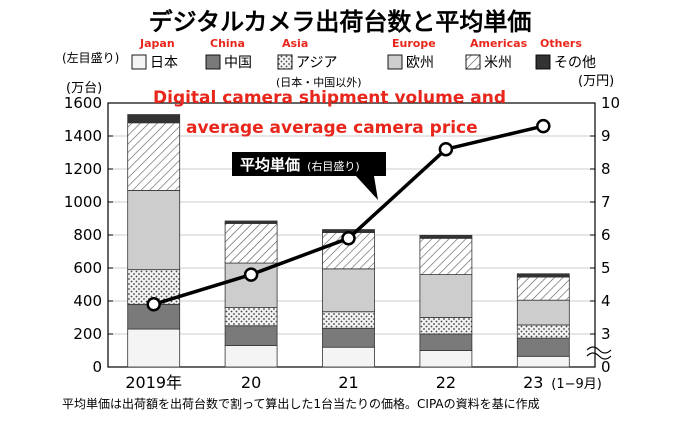 This screenshot has width=680, height=425. What do you see at coordinates (363, 382) in the screenshot?
I see `x-axis-labels: 2019年 20 21 22 23 (1−9月)` at bounding box center [363, 382].